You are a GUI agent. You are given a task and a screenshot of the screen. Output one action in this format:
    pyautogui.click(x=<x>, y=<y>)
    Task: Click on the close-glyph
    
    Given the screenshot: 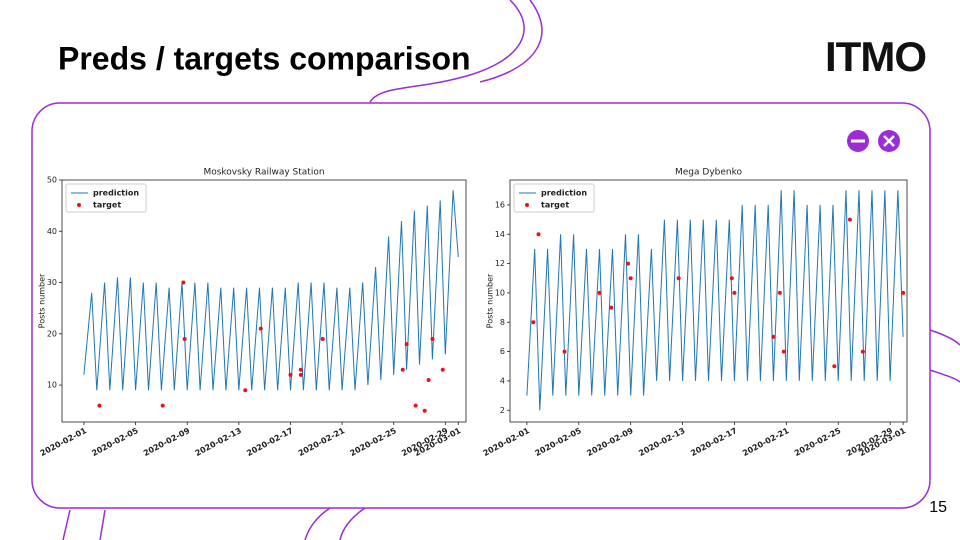 What is the action you would take?
    pyautogui.click(x=889, y=141)
    